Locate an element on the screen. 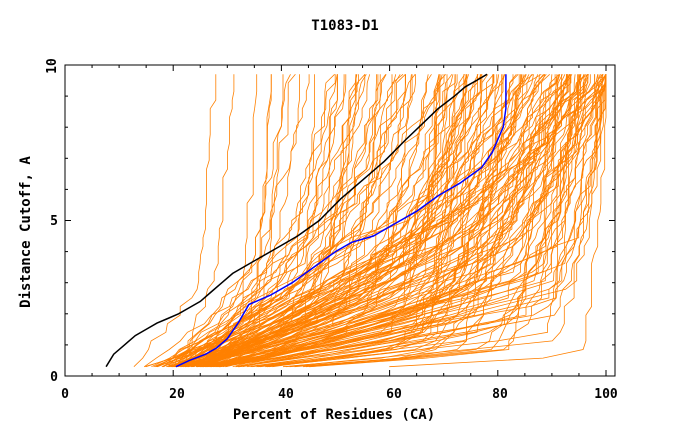 The width and height of the screenshot is (680, 440). y-tick-label-5: 5 is located at coordinates (54, 221).